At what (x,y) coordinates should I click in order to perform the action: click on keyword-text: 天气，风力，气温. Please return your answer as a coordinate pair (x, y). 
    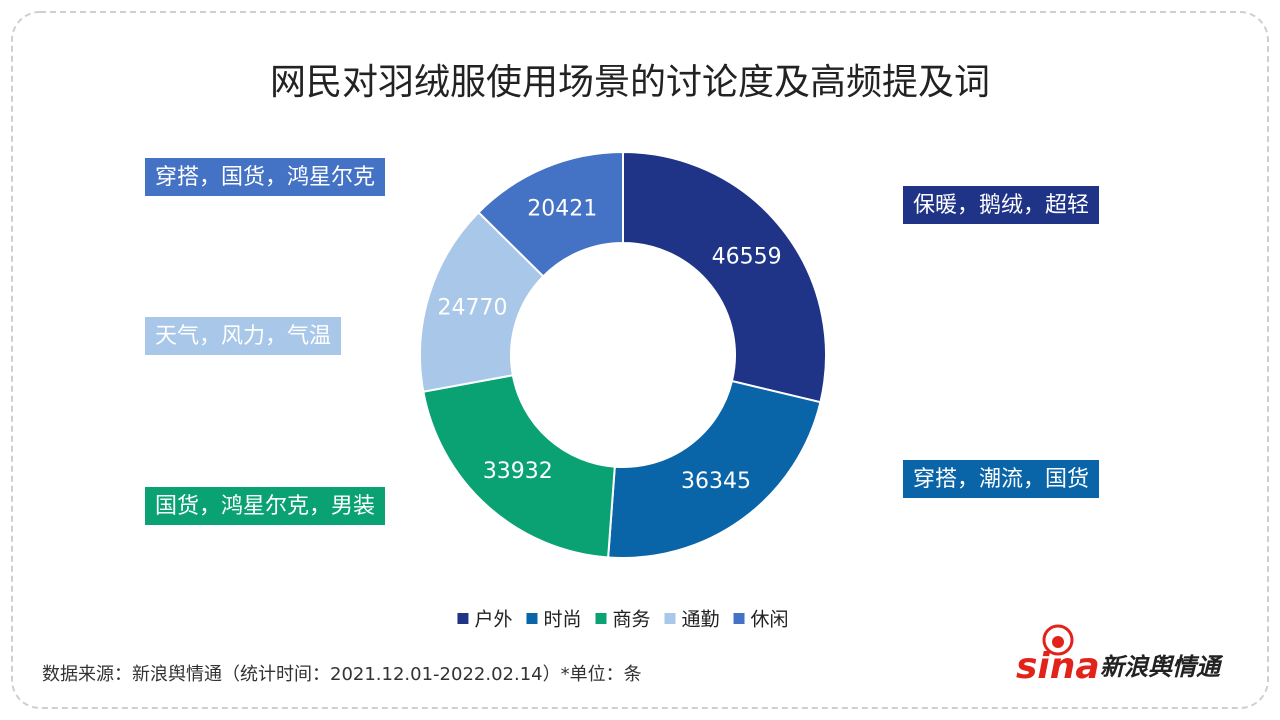
    Looking at the image, I should click on (243, 336).